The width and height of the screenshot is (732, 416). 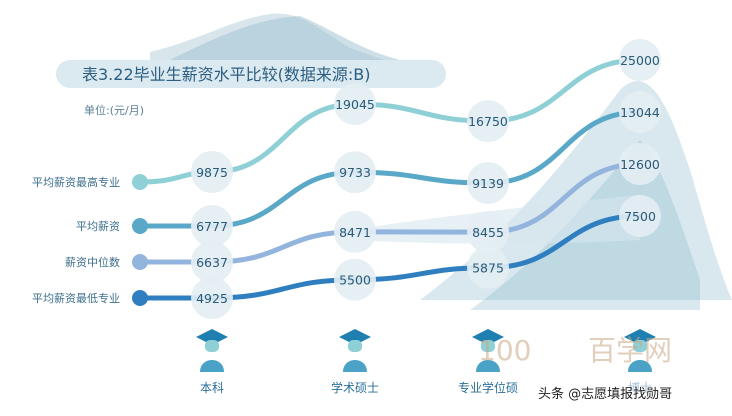 I want to click on data-point-3-1: 5500, so click(x=355, y=279).